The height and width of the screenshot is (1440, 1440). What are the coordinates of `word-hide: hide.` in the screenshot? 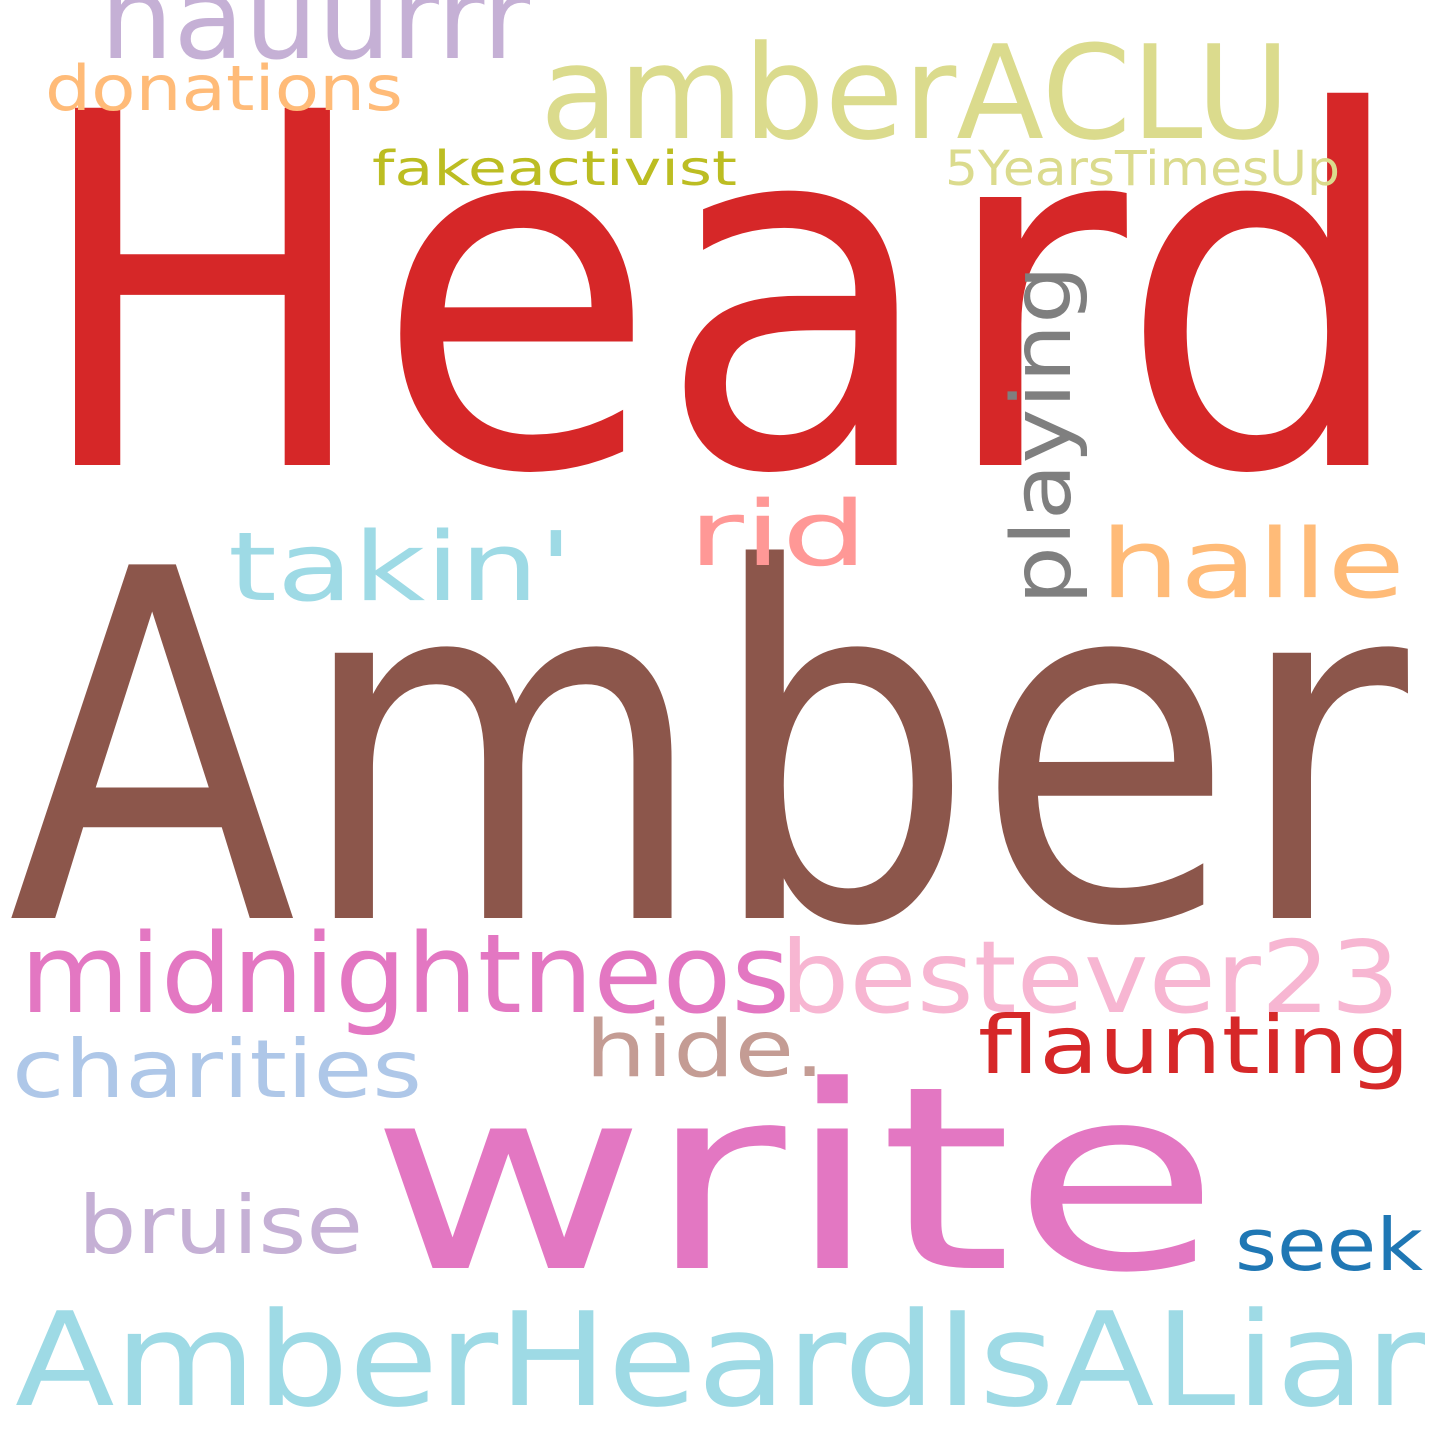 It's located at (705, 1050).